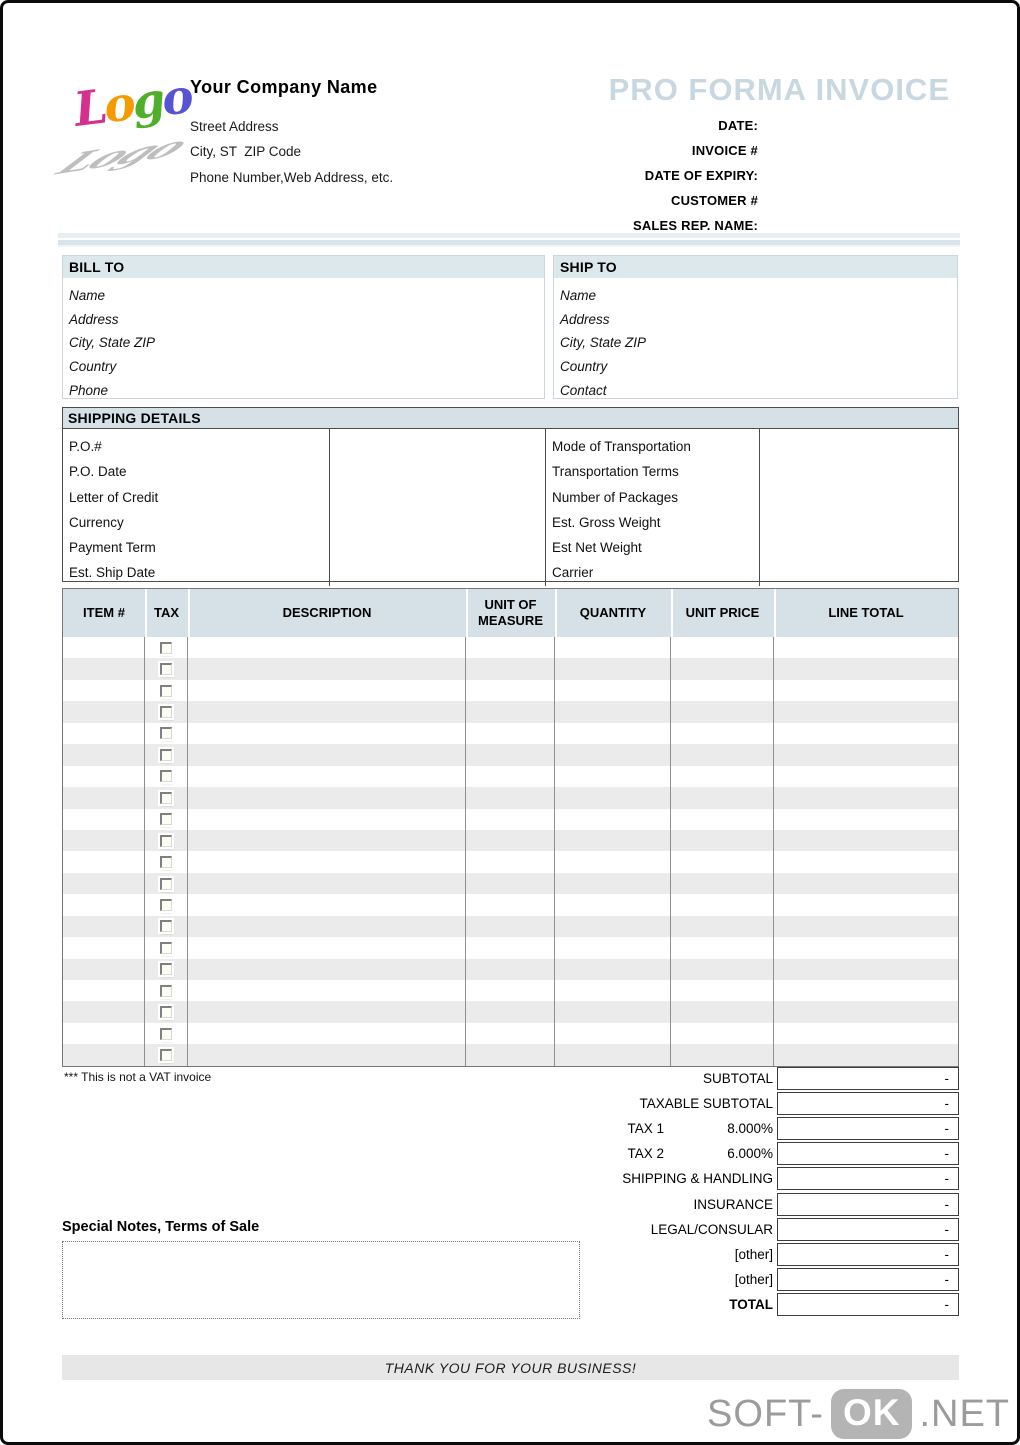  I want to click on bill-to-phone-cell: Phone, so click(89, 390).